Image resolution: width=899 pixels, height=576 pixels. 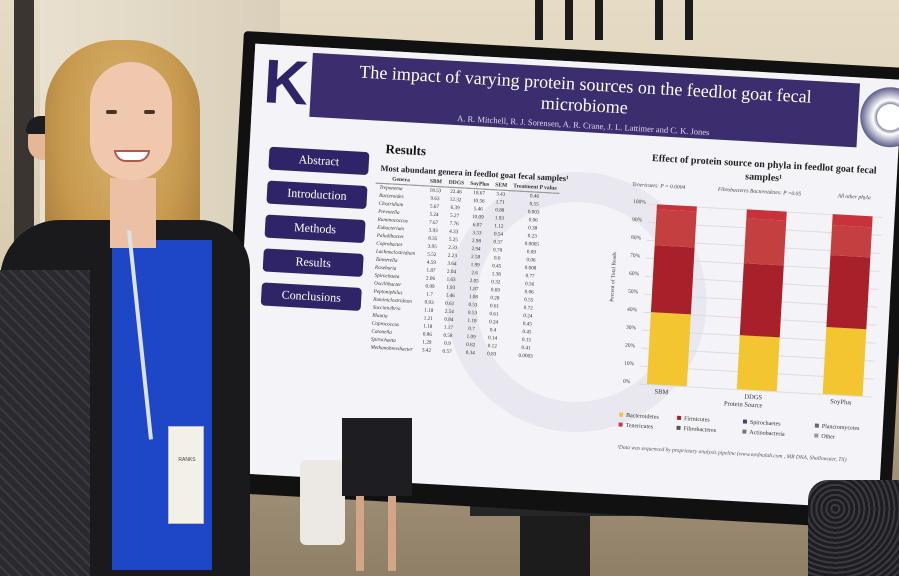 What do you see at coordinates (149, 112) in the screenshot?
I see `right-eye` at bounding box center [149, 112].